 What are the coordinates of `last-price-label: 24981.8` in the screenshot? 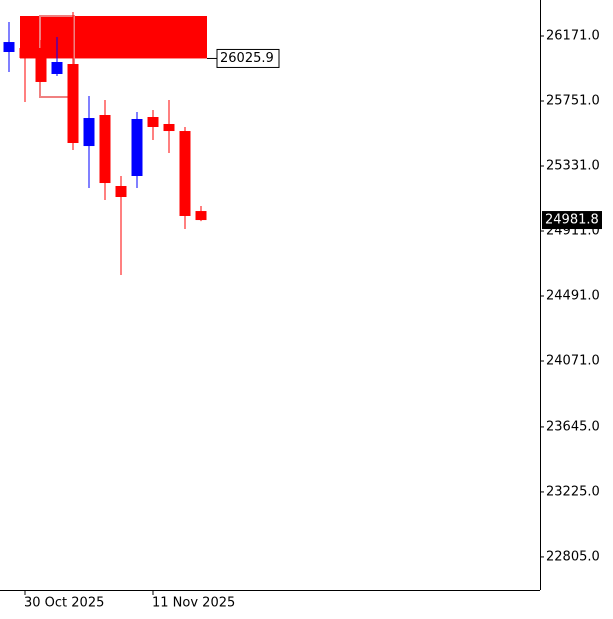 It's located at (572, 220).